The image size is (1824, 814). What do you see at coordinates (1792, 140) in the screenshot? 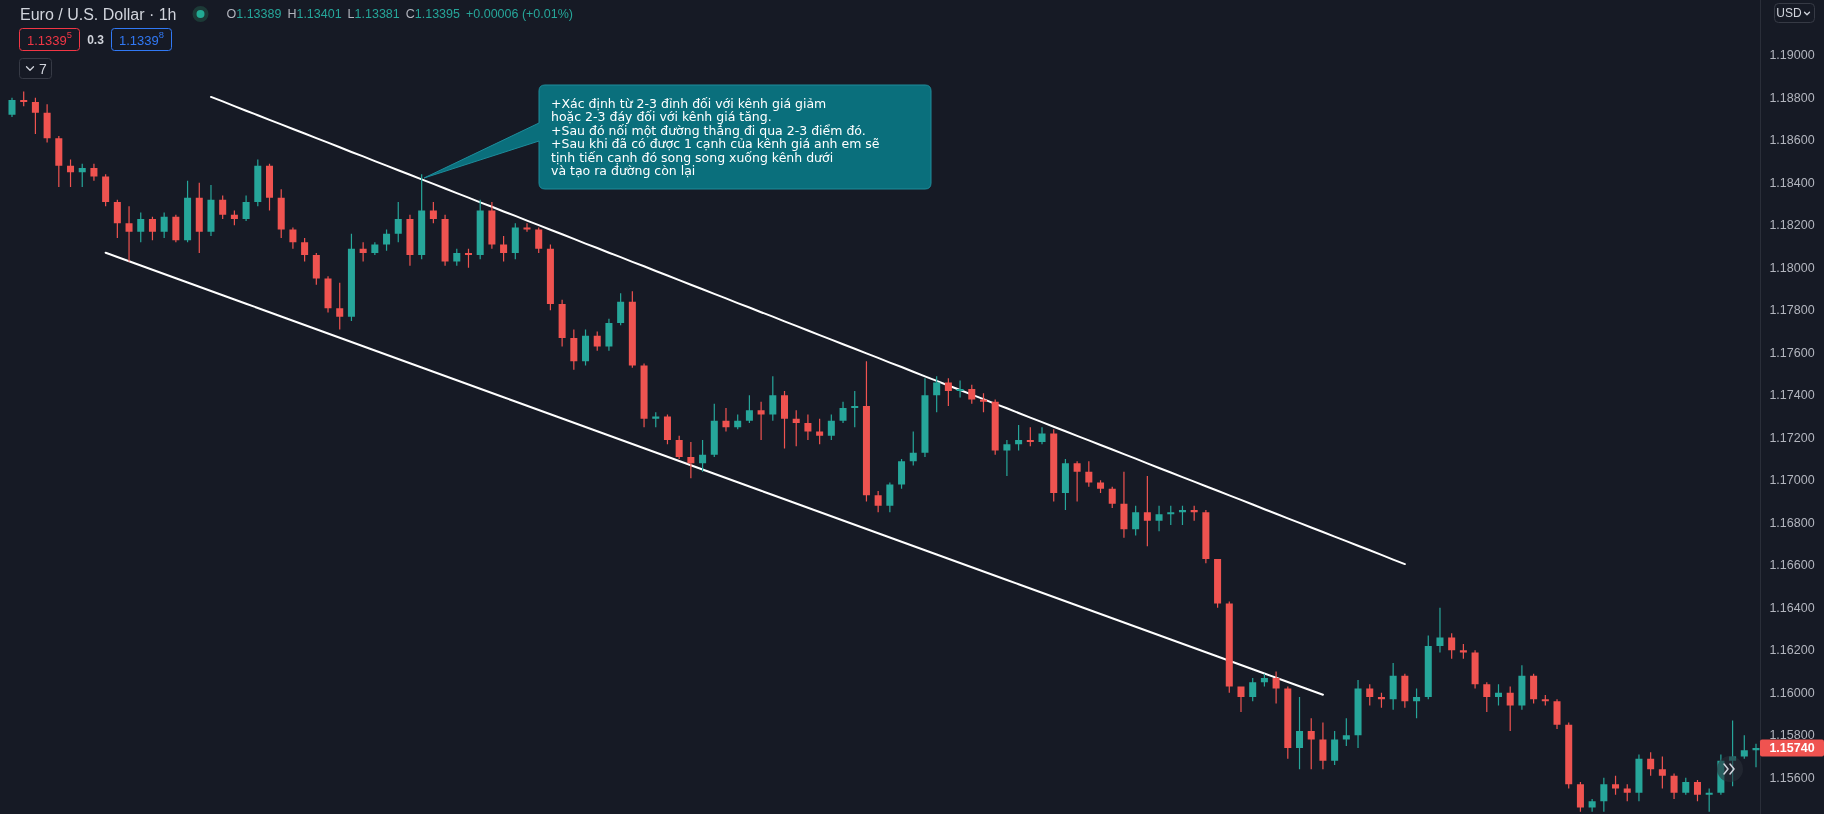
I see `y-tick-label: 1.18600` at bounding box center [1792, 140].